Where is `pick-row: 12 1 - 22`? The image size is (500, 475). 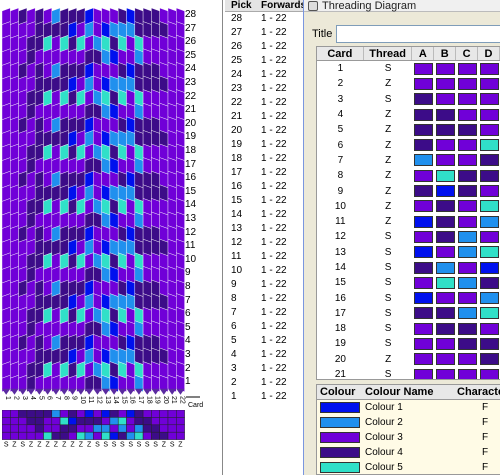 pick-row: 12 1 - 22 is located at coordinates (264, 243).